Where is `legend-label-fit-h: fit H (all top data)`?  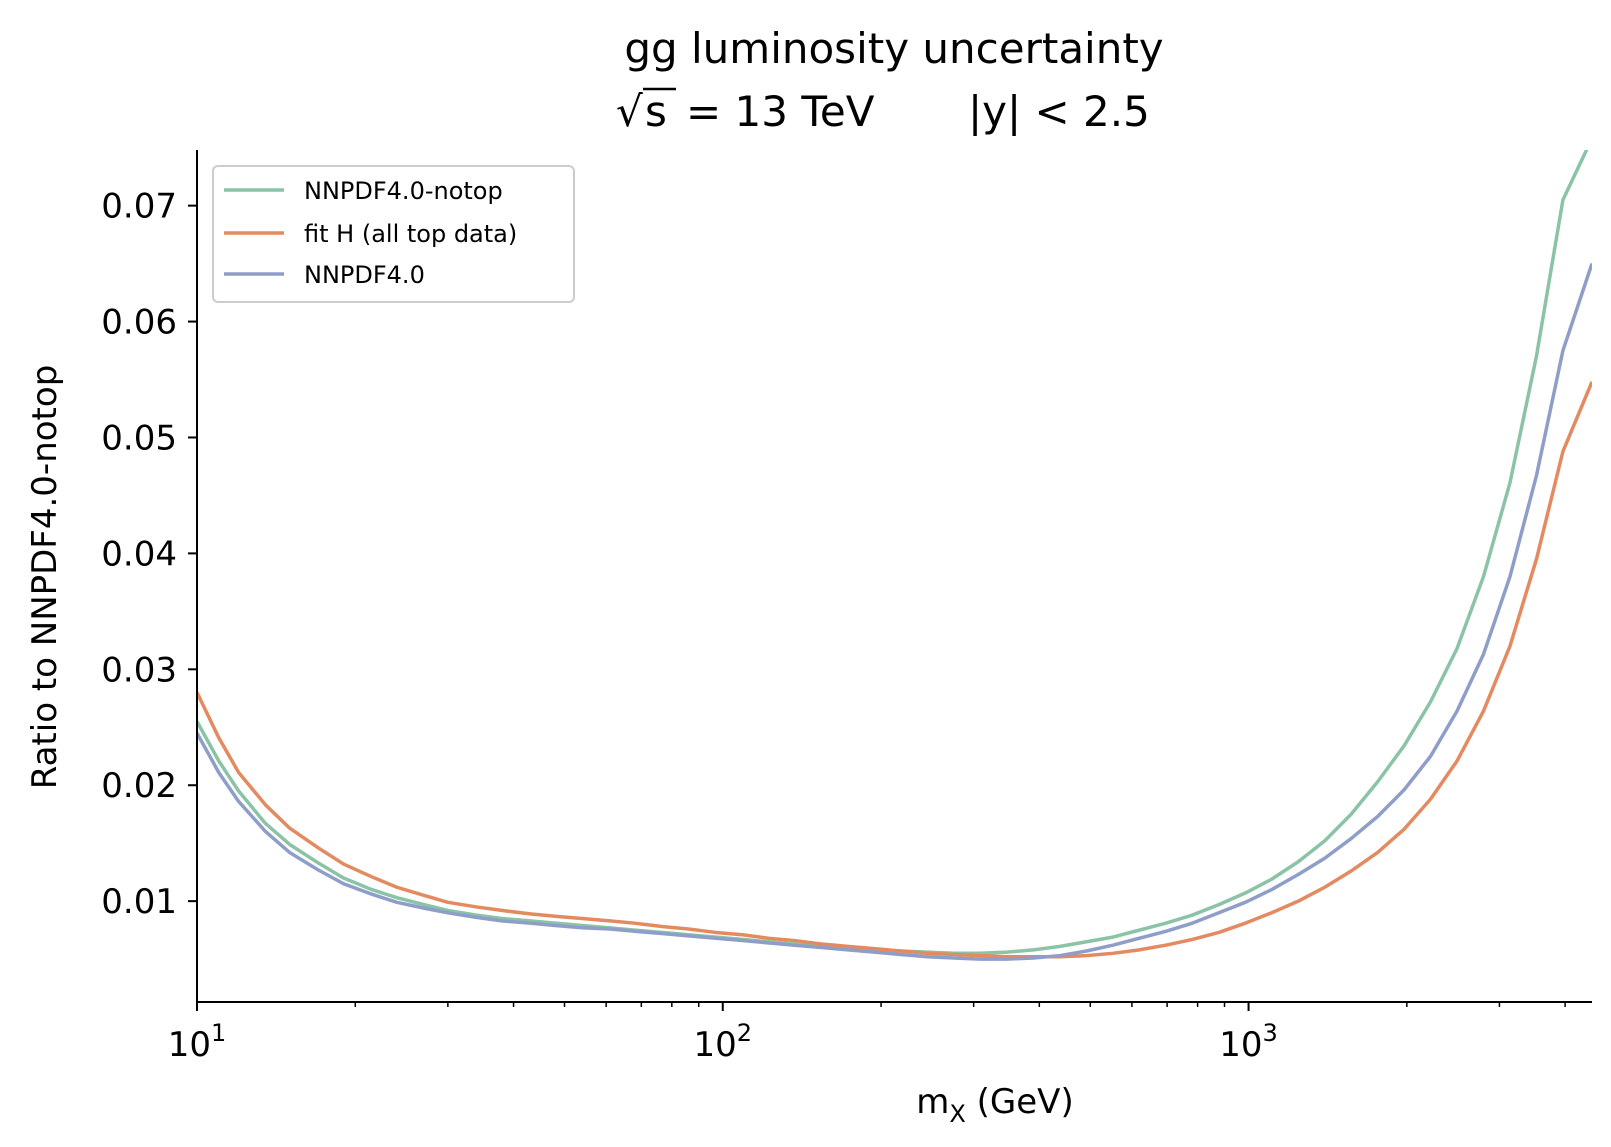 legend-label-fit-h: fit H (all top data) is located at coordinates (410, 234).